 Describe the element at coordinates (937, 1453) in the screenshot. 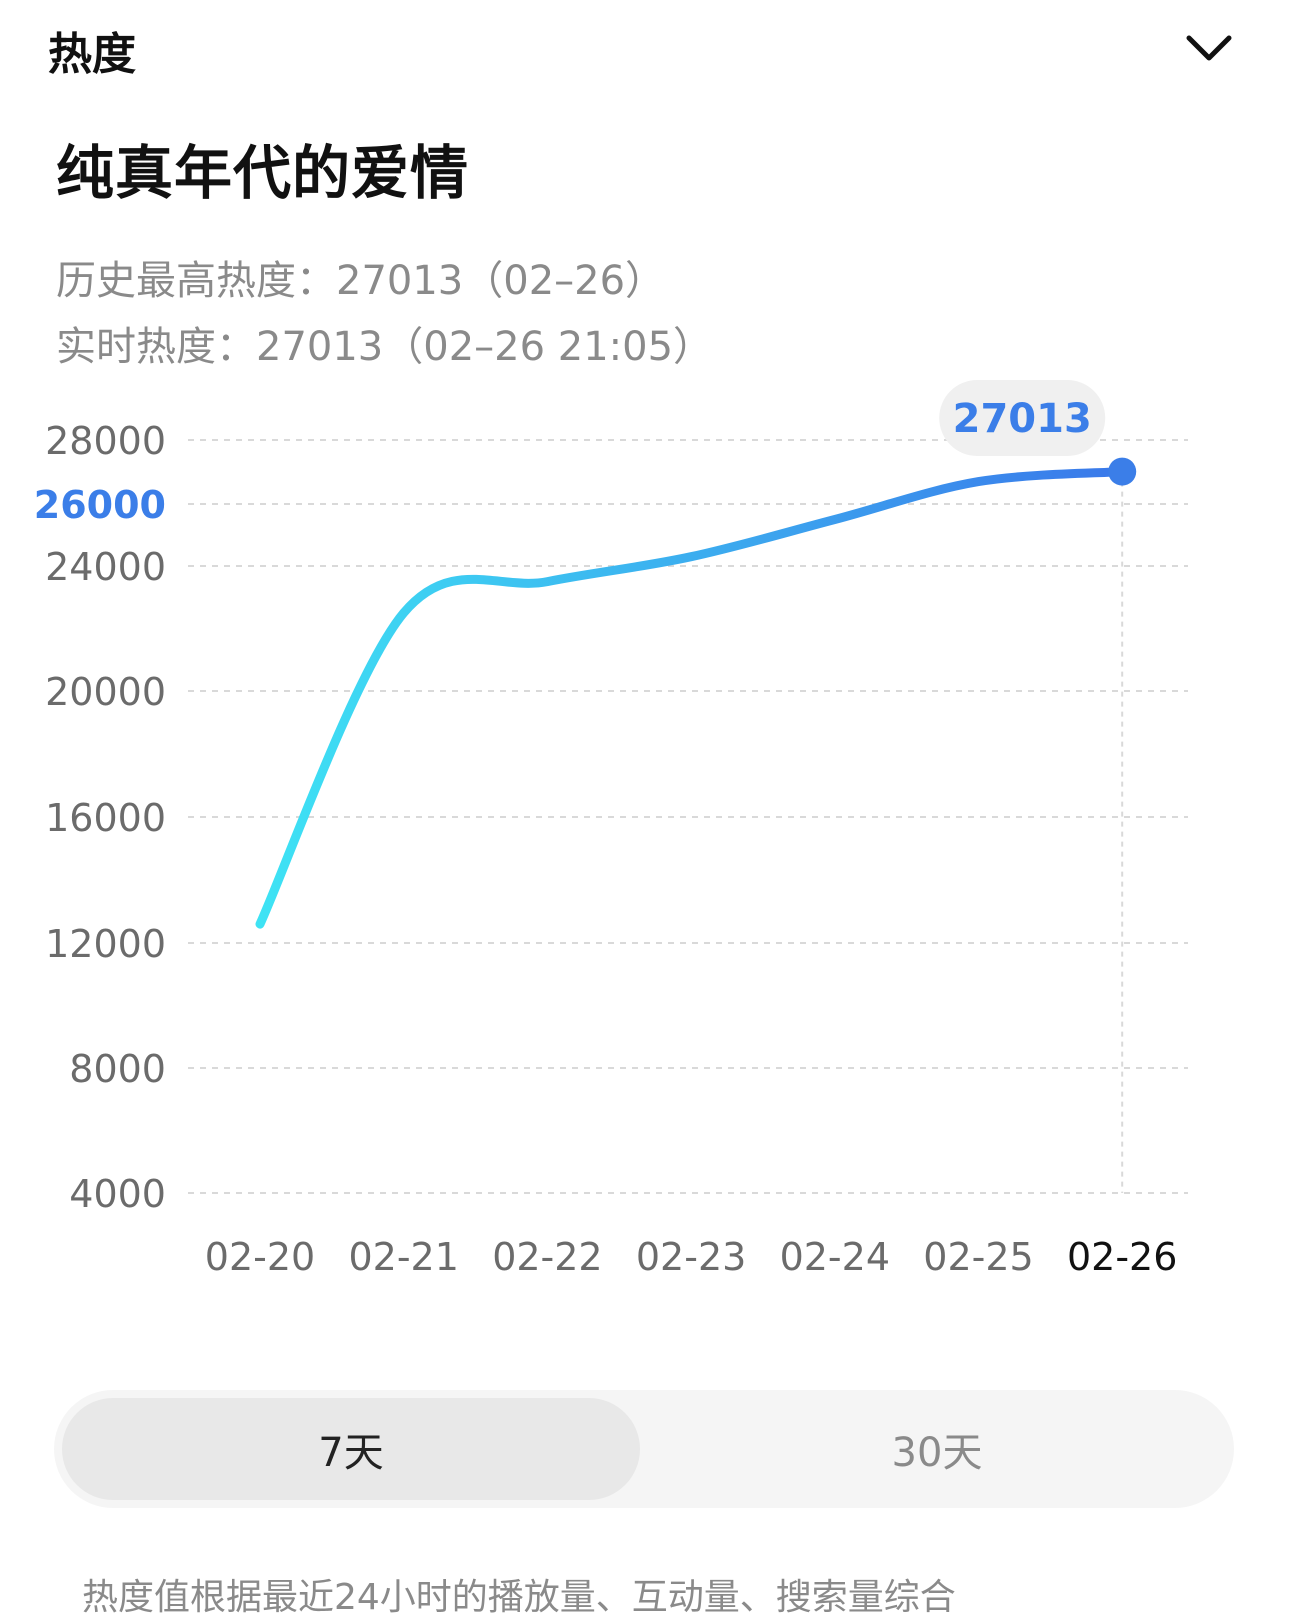

I see `range-option-30d: 30天` at that location.